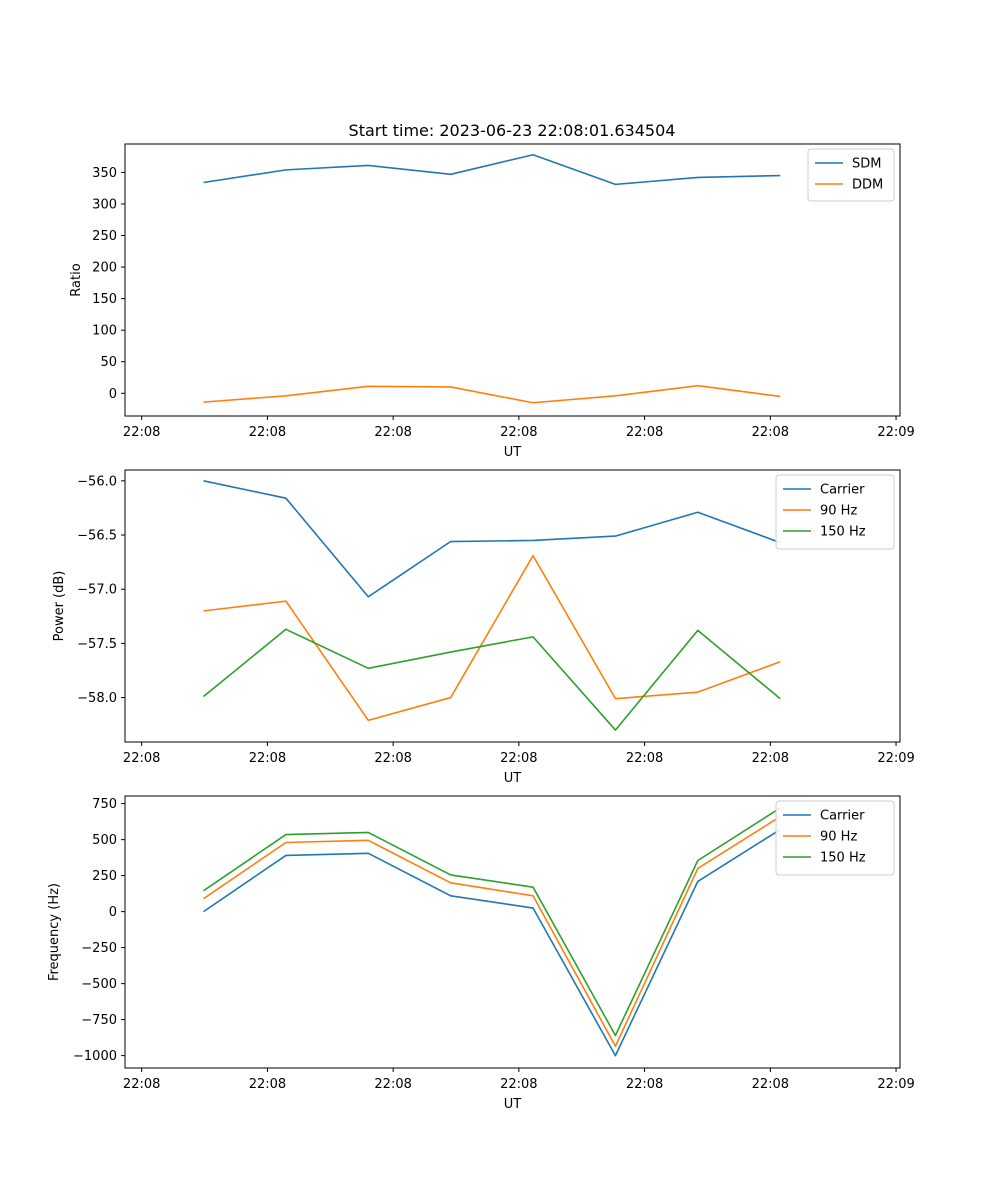 The height and width of the screenshot is (1200, 1000). What do you see at coordinates (492, 169) in the screenshot?
I see `series-line-sdm` at bounding box center [492, 169].